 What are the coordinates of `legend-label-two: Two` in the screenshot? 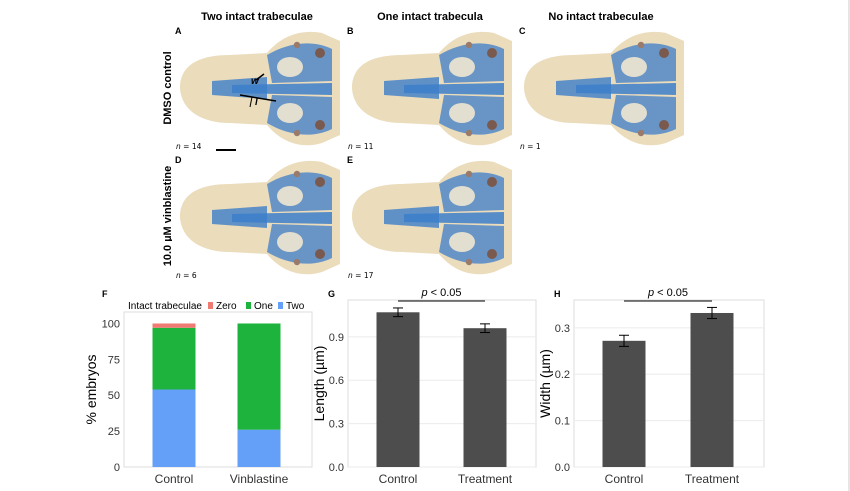 It's located at (295, 306).